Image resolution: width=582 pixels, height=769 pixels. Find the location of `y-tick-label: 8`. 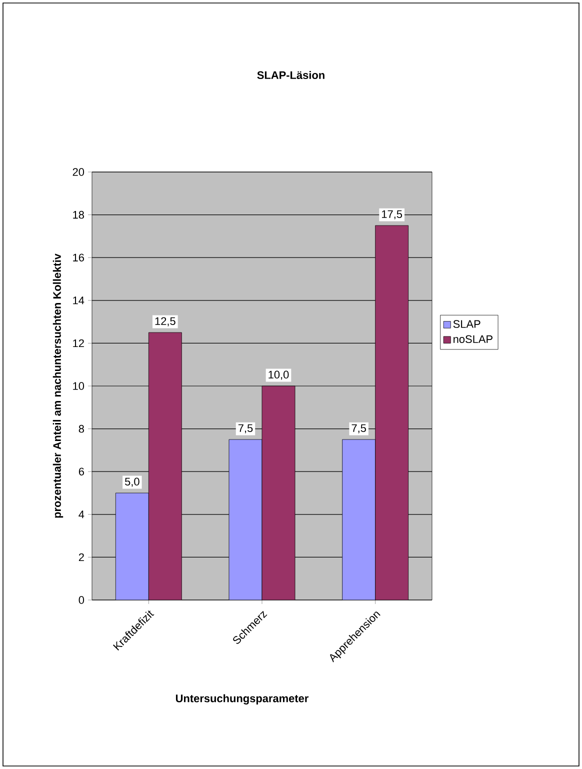

y-tick-label: 8 is located at coordinates (81, 428).